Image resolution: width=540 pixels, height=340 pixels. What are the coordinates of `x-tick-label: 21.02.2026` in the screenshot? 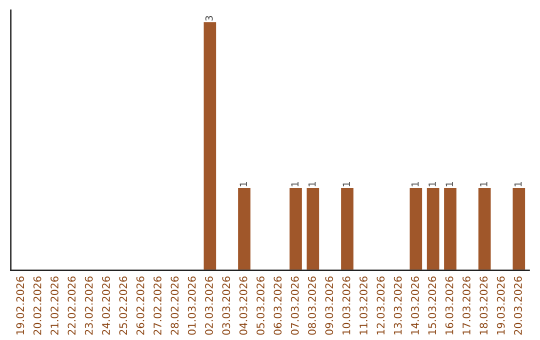 It's located at (54, 305).